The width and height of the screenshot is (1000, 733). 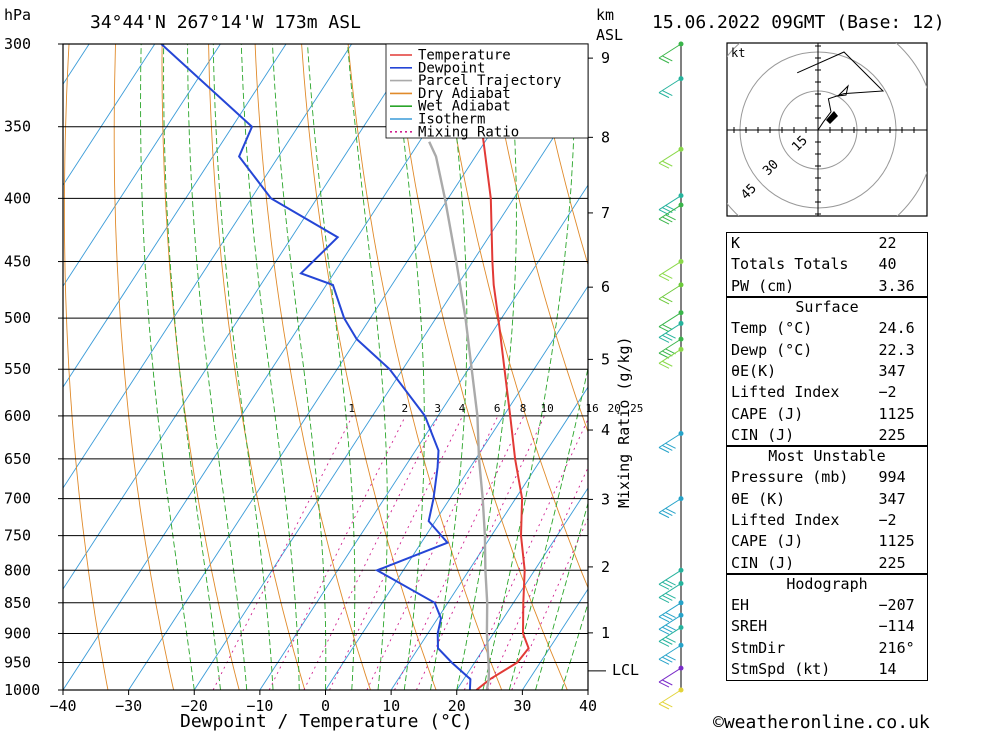 I want to click on mixing-ratio-label: 2, so click(x=405, y=408).